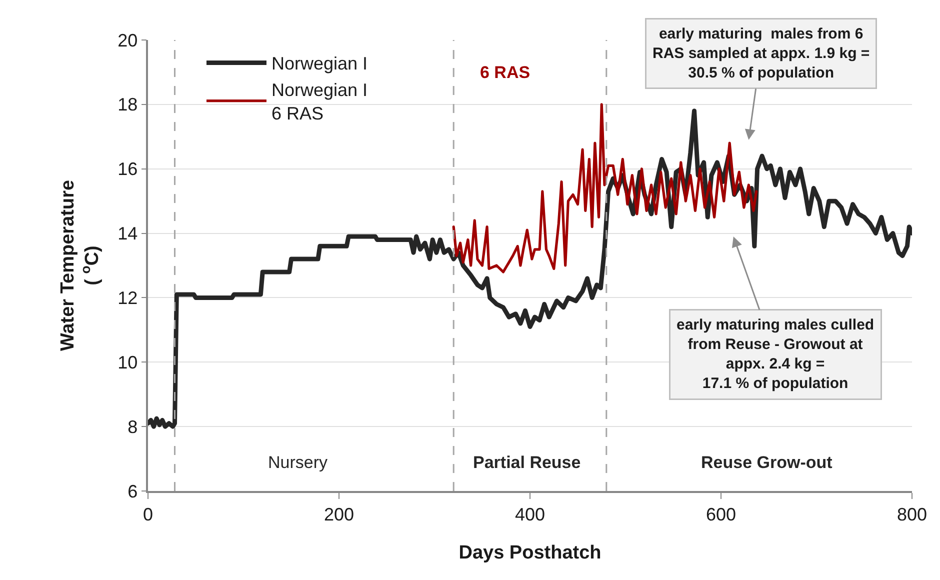 The width and height of the screenshot is (940, 580). Describe the element at coordinates (775, 354) in the screenshot. I see `annotation: early maturing males culled from Reuse - Growout at appx. 2.4 kg = 17.1 % of population` at that location.